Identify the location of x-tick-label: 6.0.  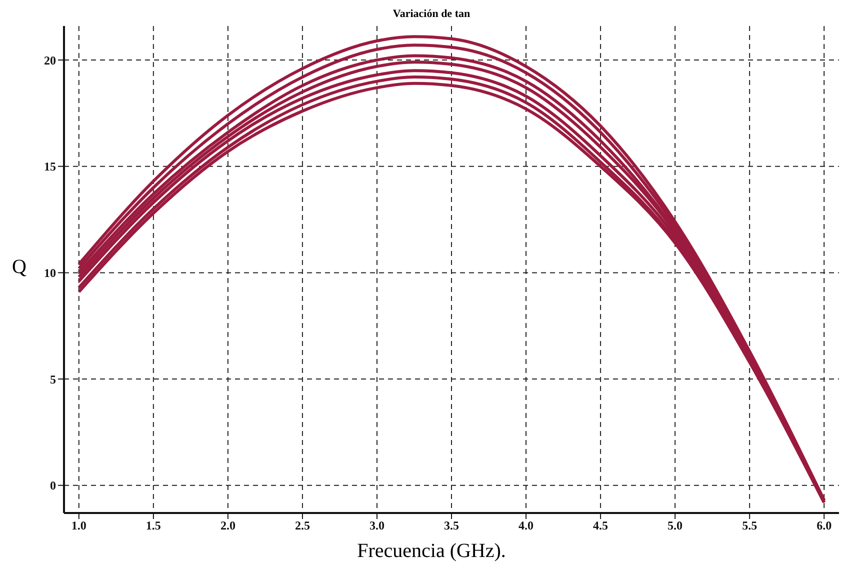
(824, 525).